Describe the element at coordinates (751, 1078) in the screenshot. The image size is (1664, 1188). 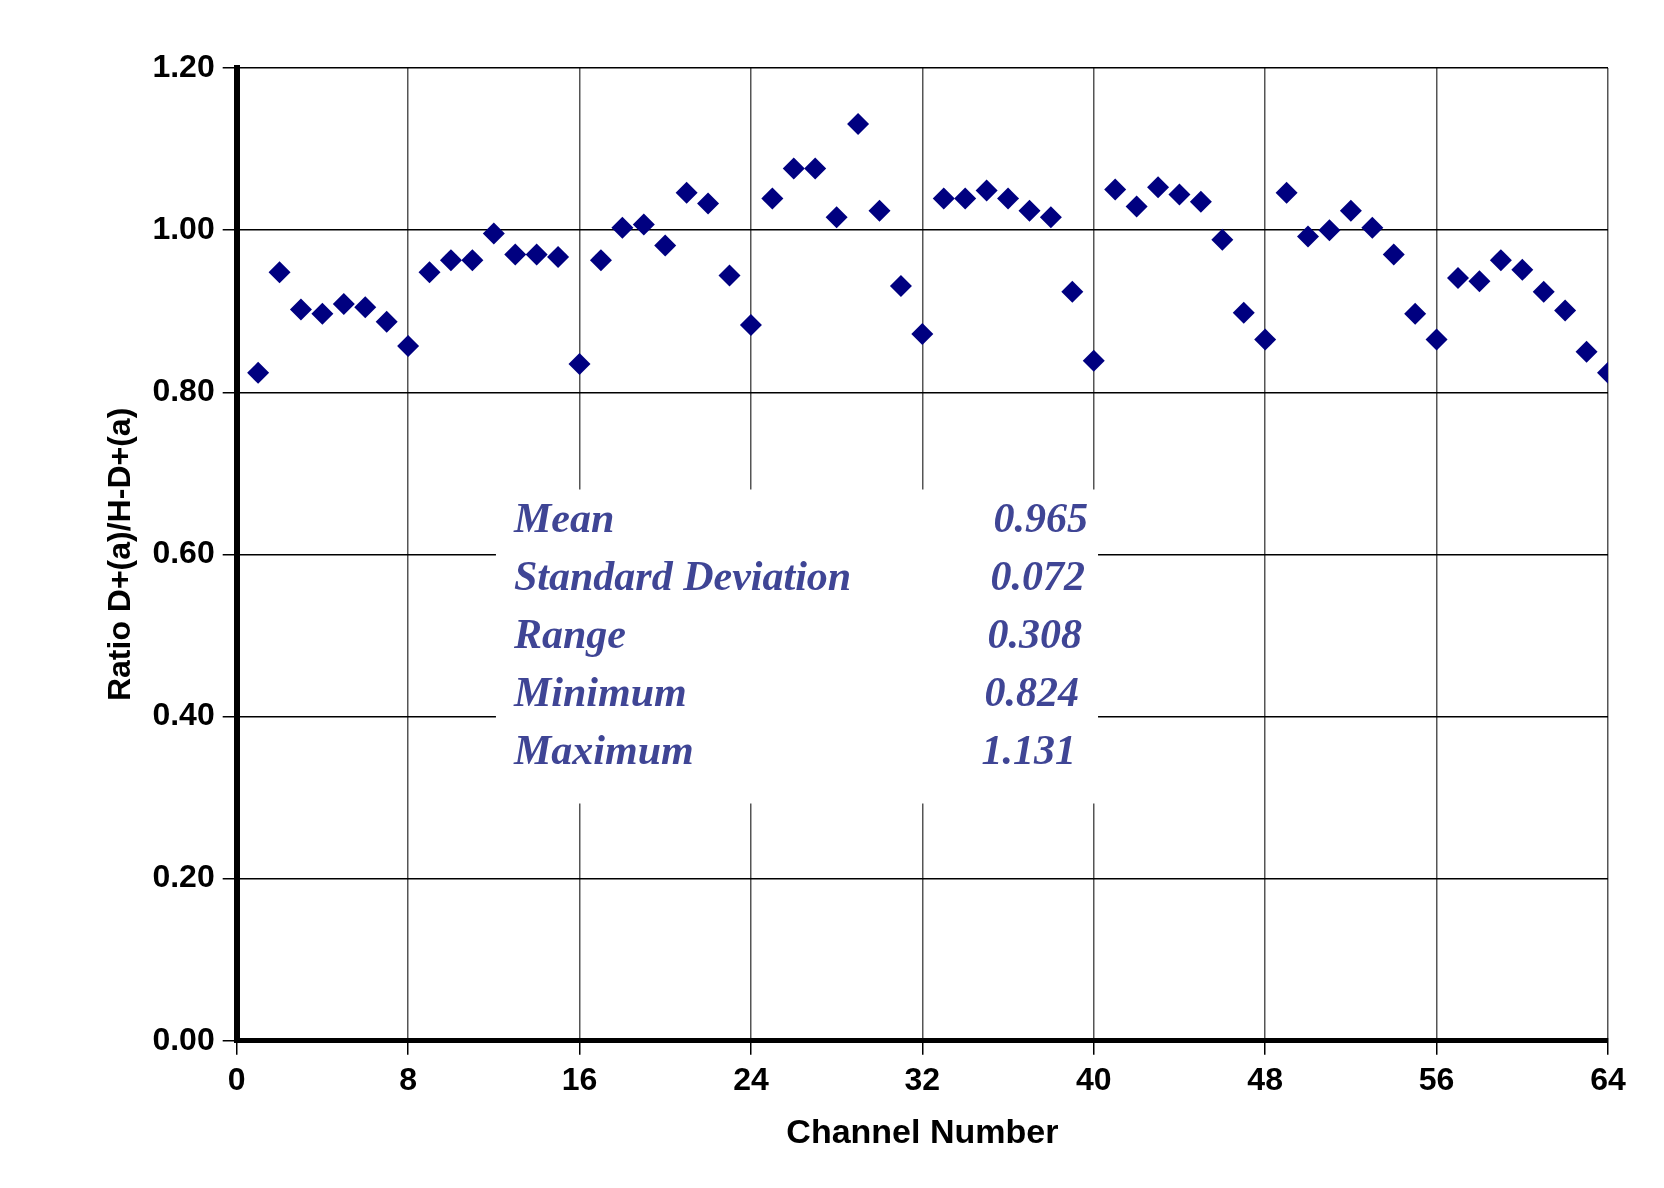
I see `x-tick-label: 24` at that location.